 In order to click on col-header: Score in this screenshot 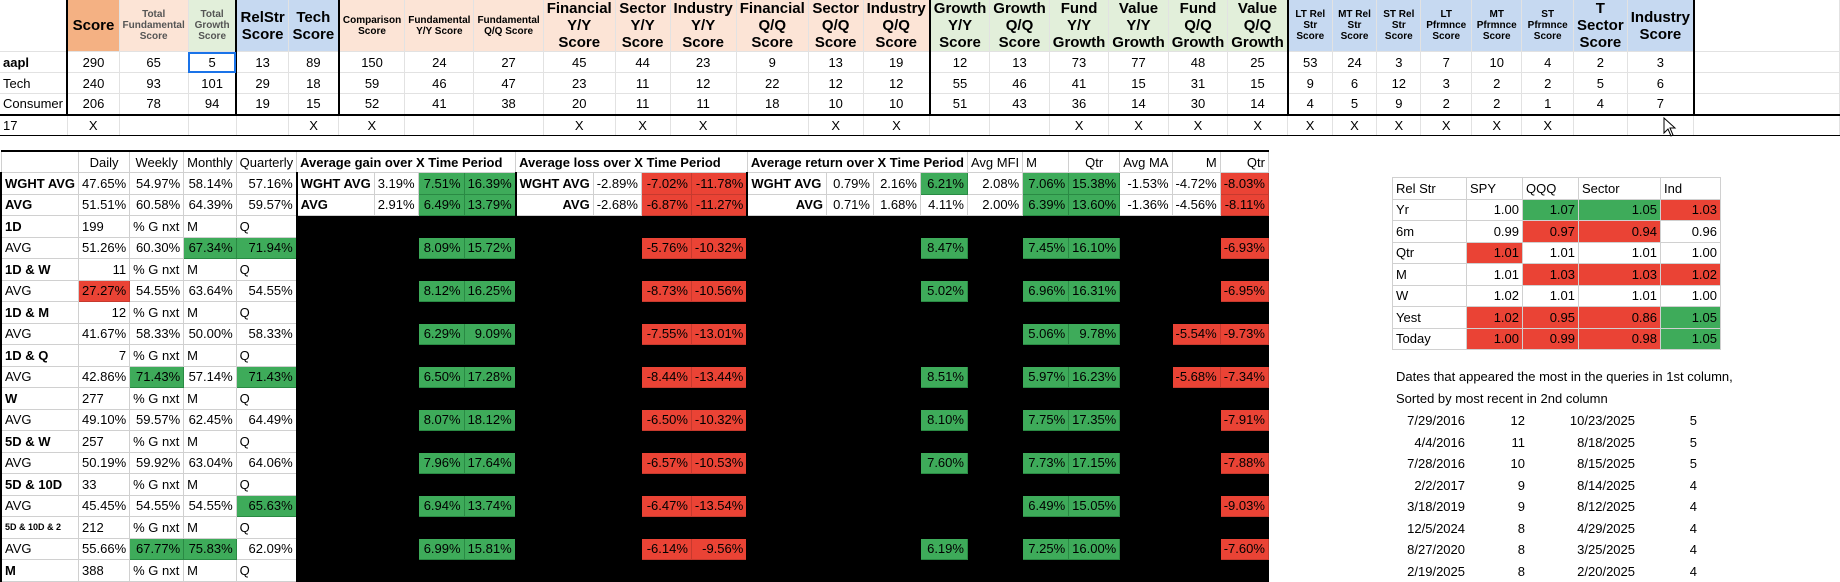, I will do `click(93, 26)`.